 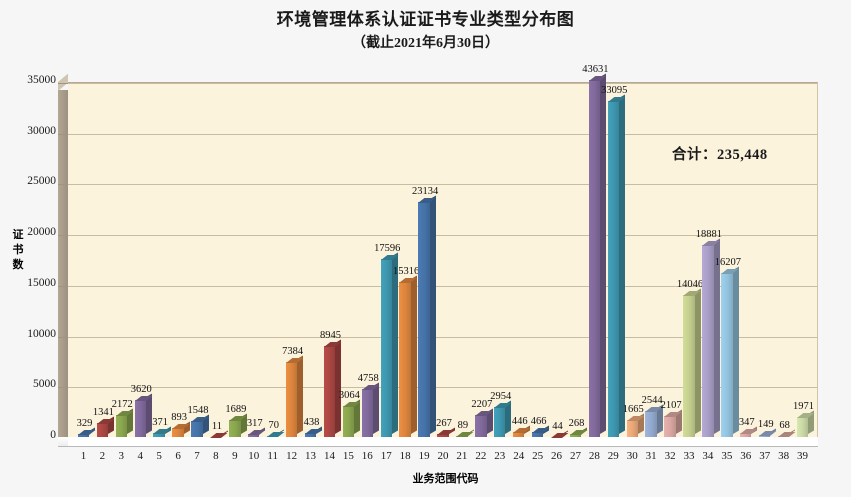 What do you see at coordinates (445, 479) in the screenshot?
I see `x-axis-title: 业务范围代码` at bounding box center [445, 479].